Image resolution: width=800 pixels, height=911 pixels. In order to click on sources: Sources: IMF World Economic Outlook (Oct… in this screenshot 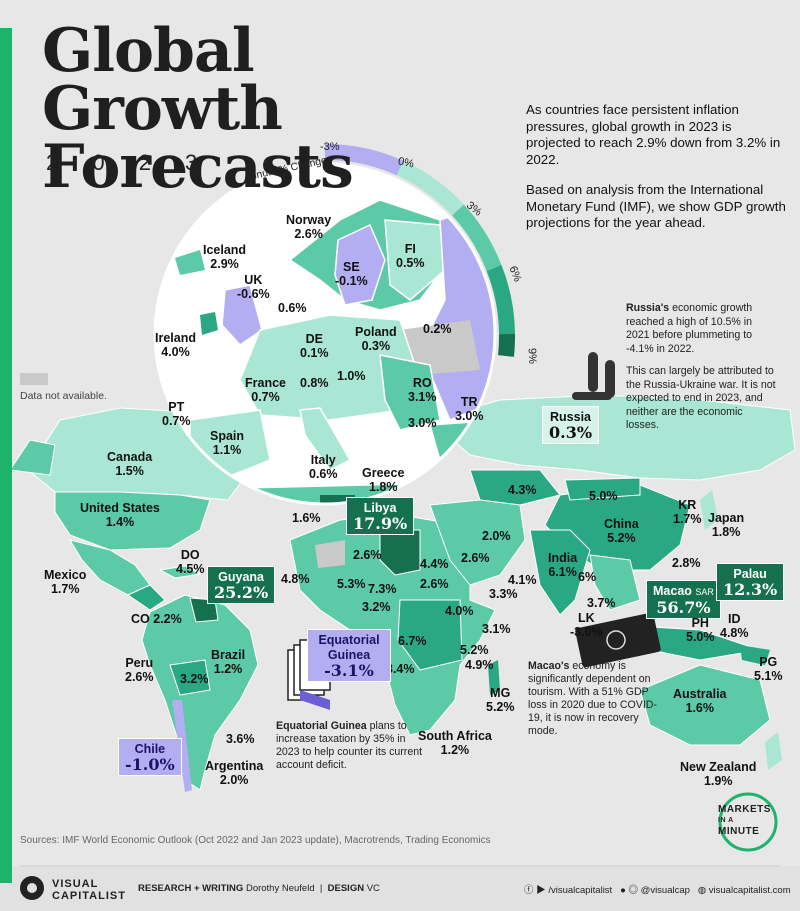, I will do `click(255, 840)`.